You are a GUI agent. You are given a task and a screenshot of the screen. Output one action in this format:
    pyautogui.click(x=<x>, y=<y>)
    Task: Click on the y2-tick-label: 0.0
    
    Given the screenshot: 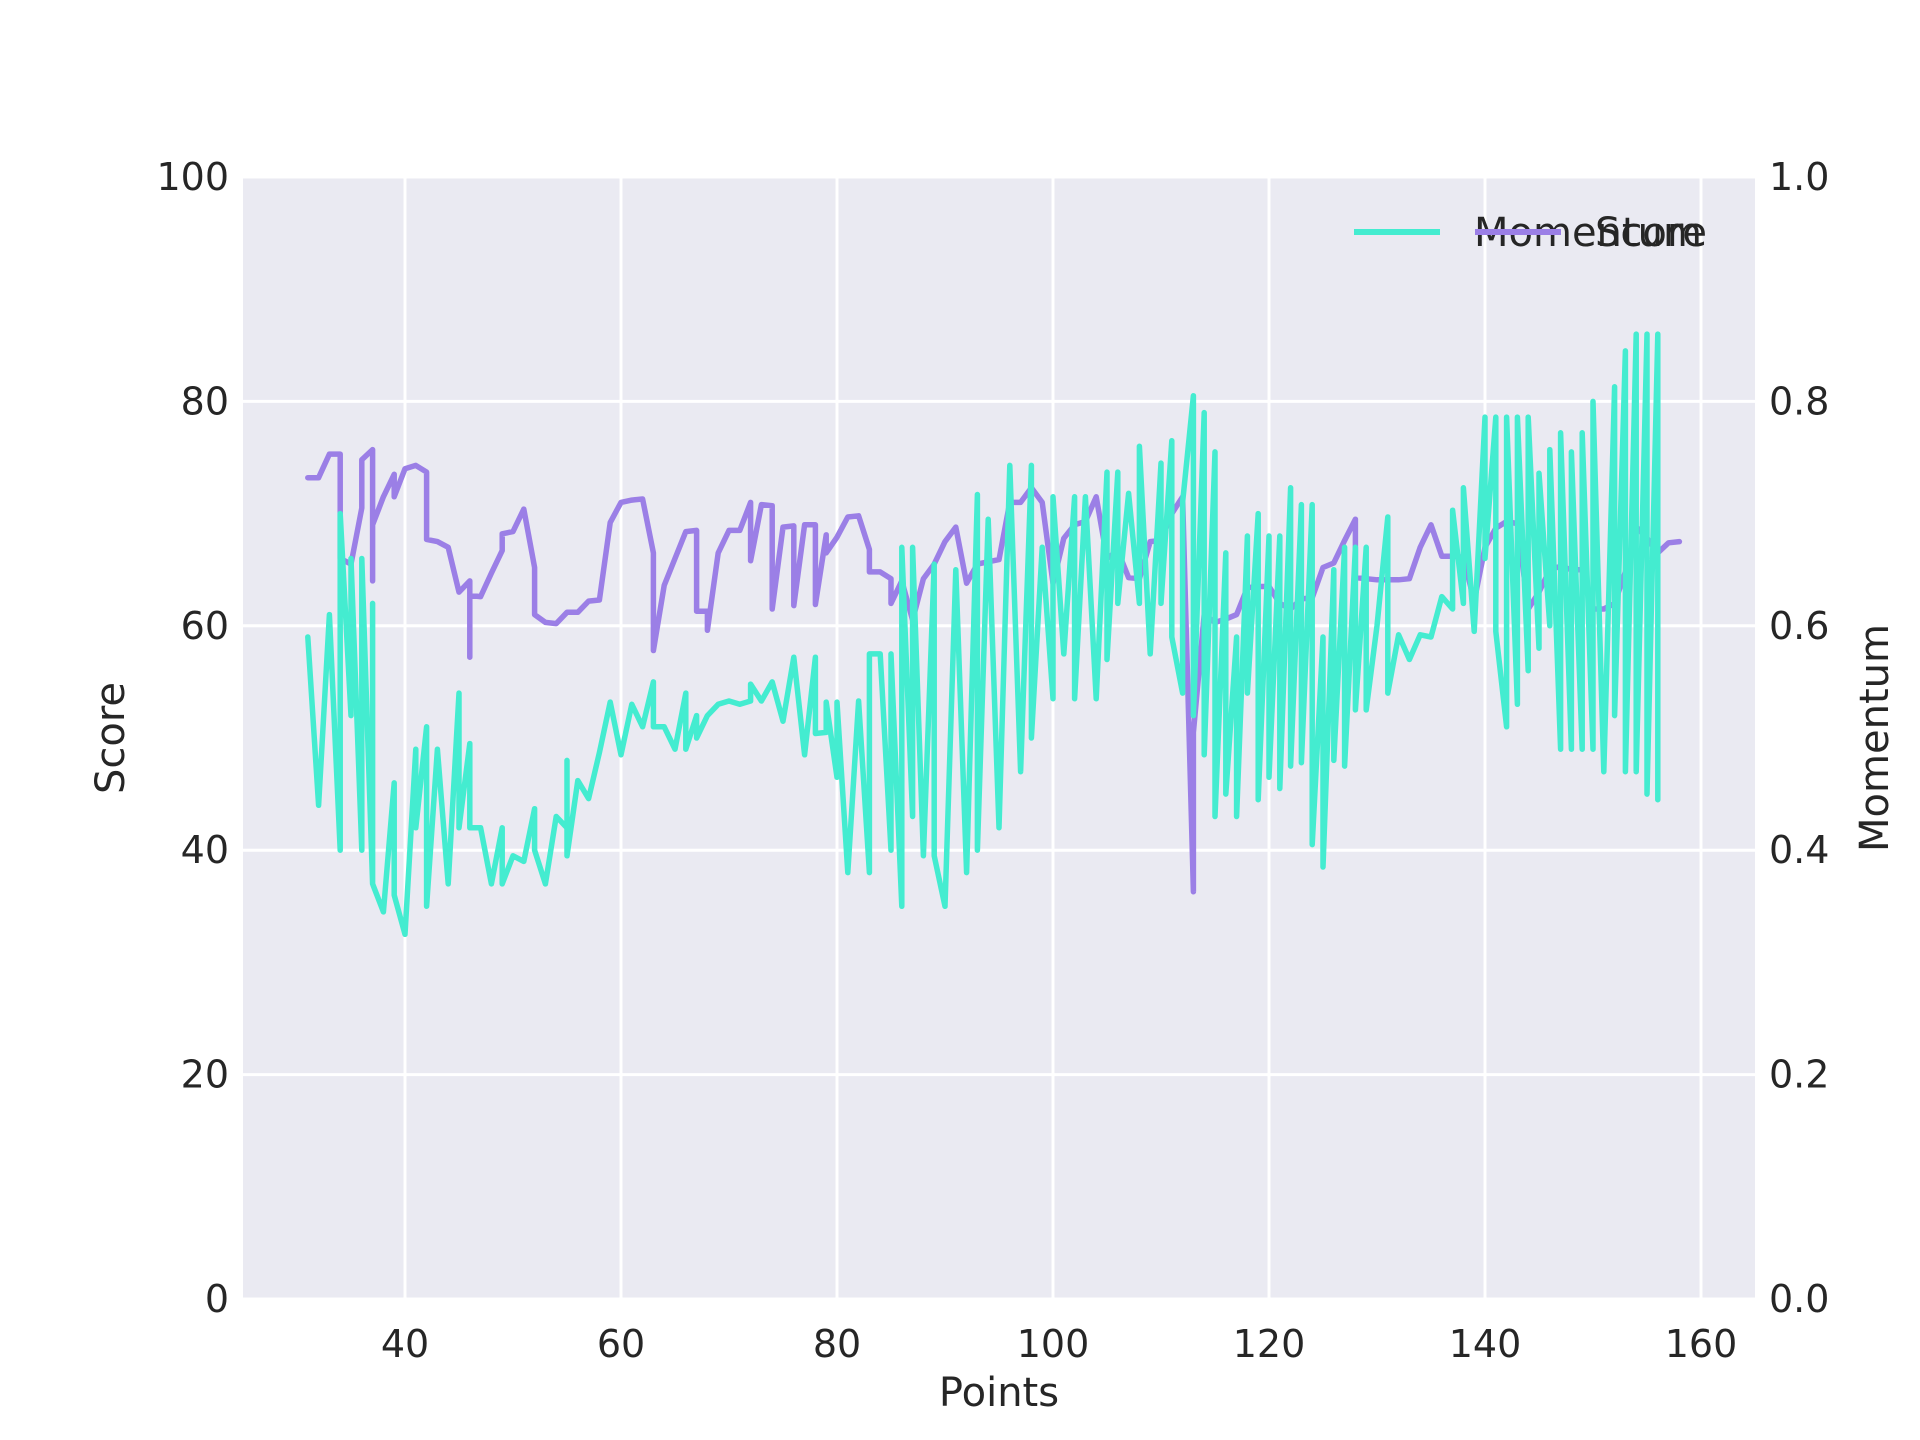 What is the action you would take?
    pyautogui.click(x=1799, y=1299)
    